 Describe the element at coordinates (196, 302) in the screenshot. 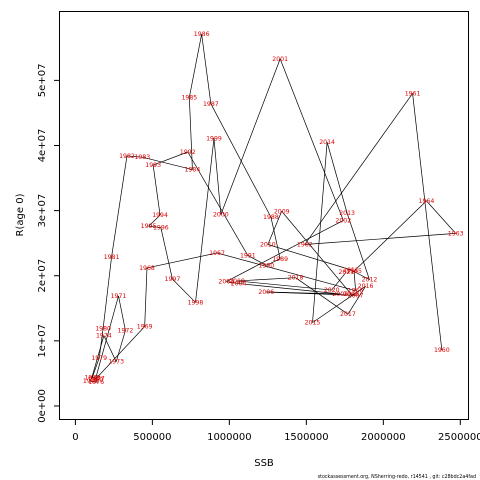

I see `point-label-1998: 1998` at that location.